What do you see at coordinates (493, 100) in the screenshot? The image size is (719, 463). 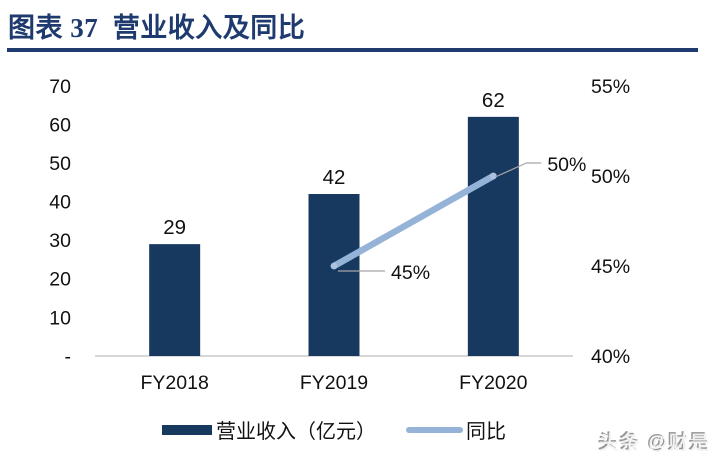 I see `bar-value-label: 62` at bounding box center [493, 100].